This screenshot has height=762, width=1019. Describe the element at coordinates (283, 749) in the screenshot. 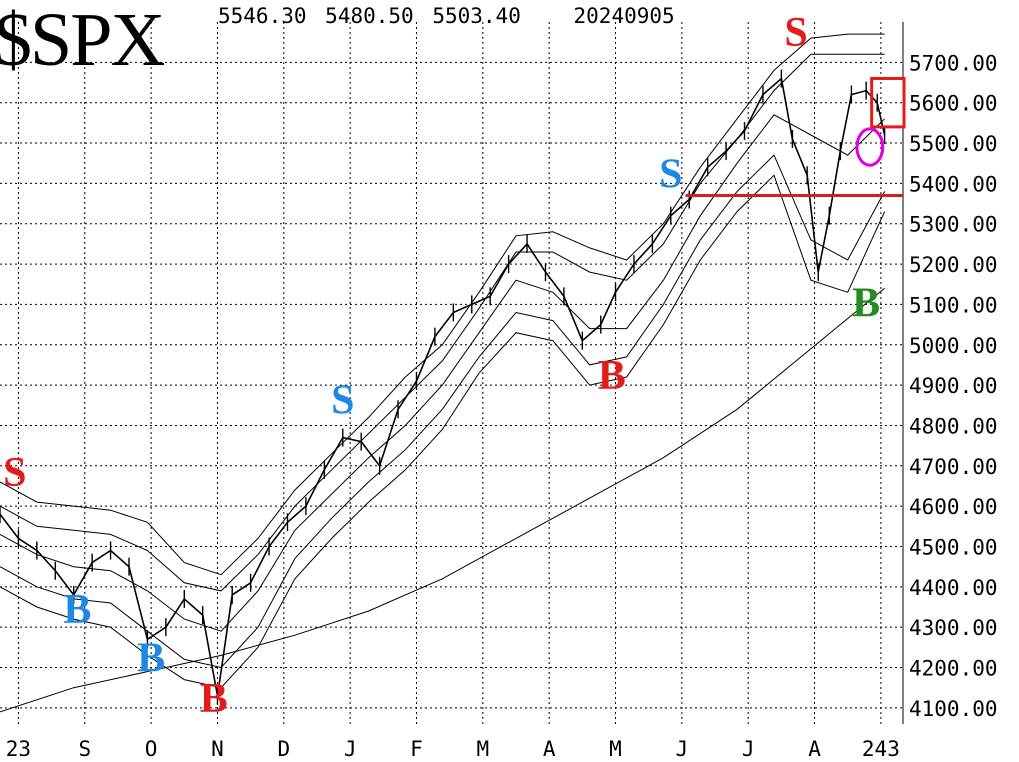

I see `x-tick-label: D` at that location.